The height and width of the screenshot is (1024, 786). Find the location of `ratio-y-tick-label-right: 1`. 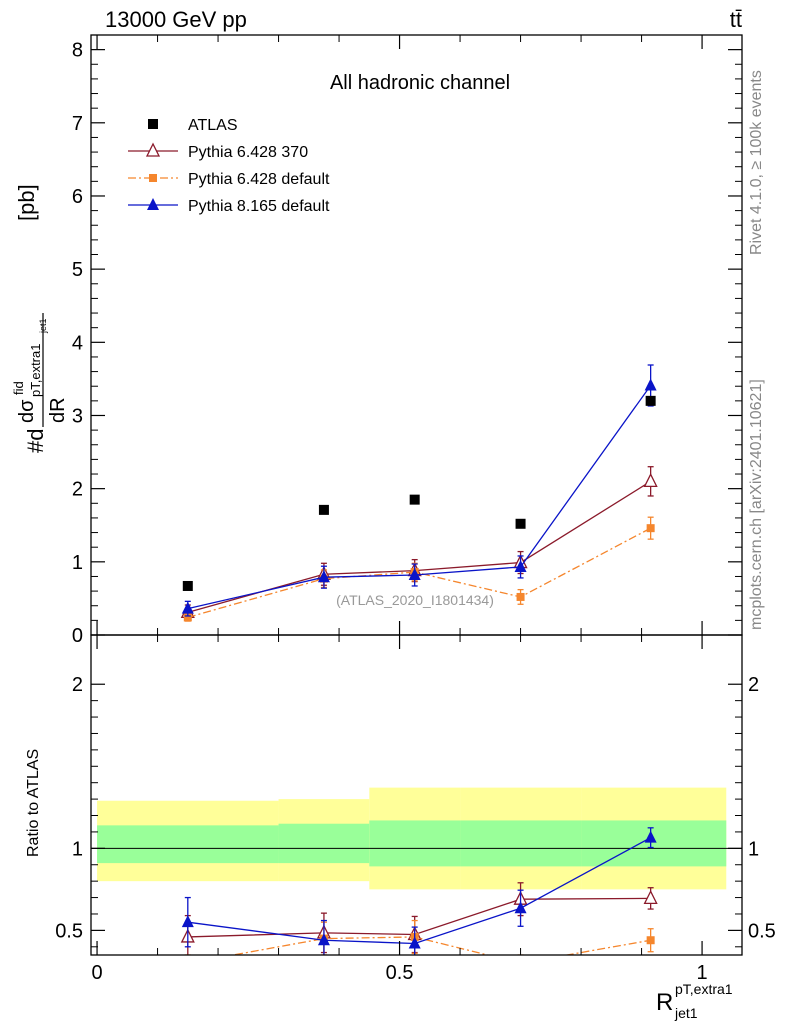

ratio-y-tick-label-right: 1 is located at coordinates (753, 849).